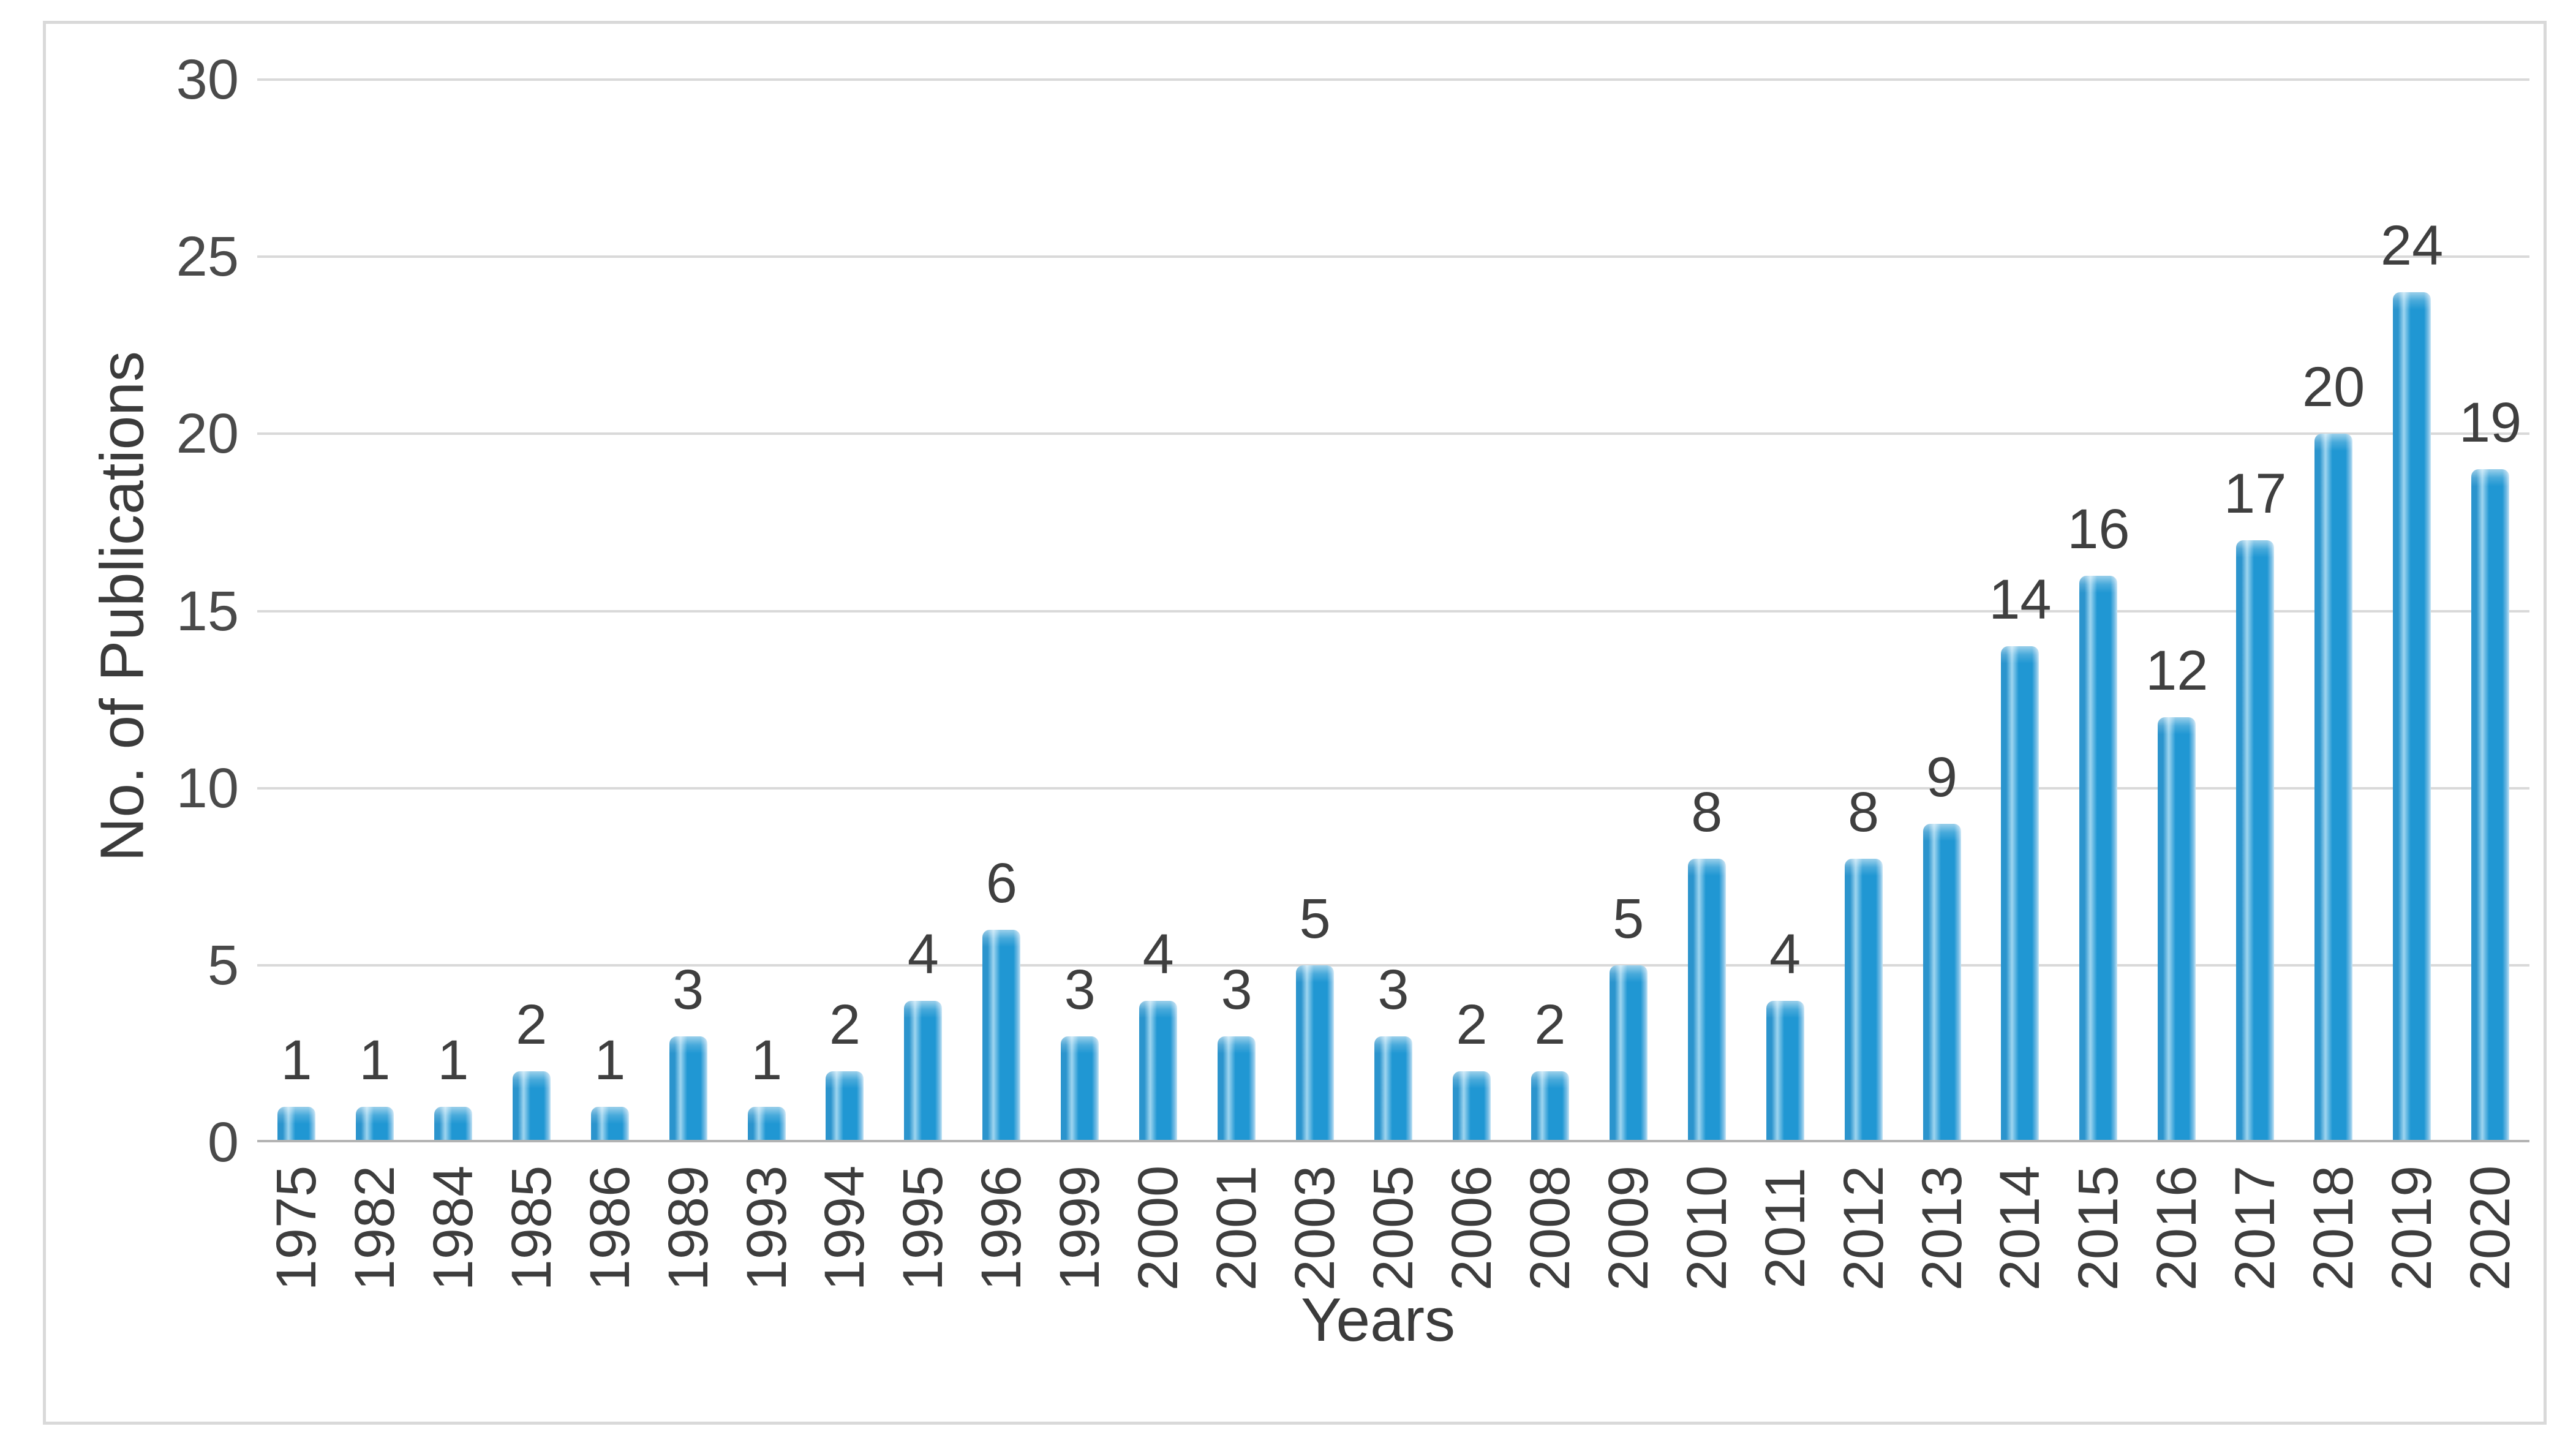 Image resolution: width=2576 pixels, height=1440 pixels. Describe the element at coordinates (453, 685) in the screenshot. I see `bar-slot: 1 1984` at that location.